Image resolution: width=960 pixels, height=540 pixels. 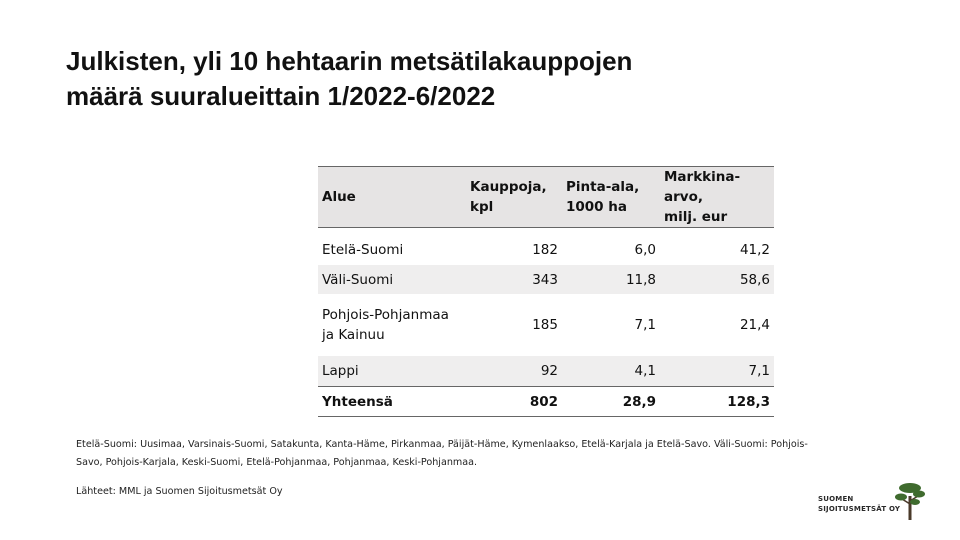 I want to click on cell-size: 4,1, so click(x=611, y=371).